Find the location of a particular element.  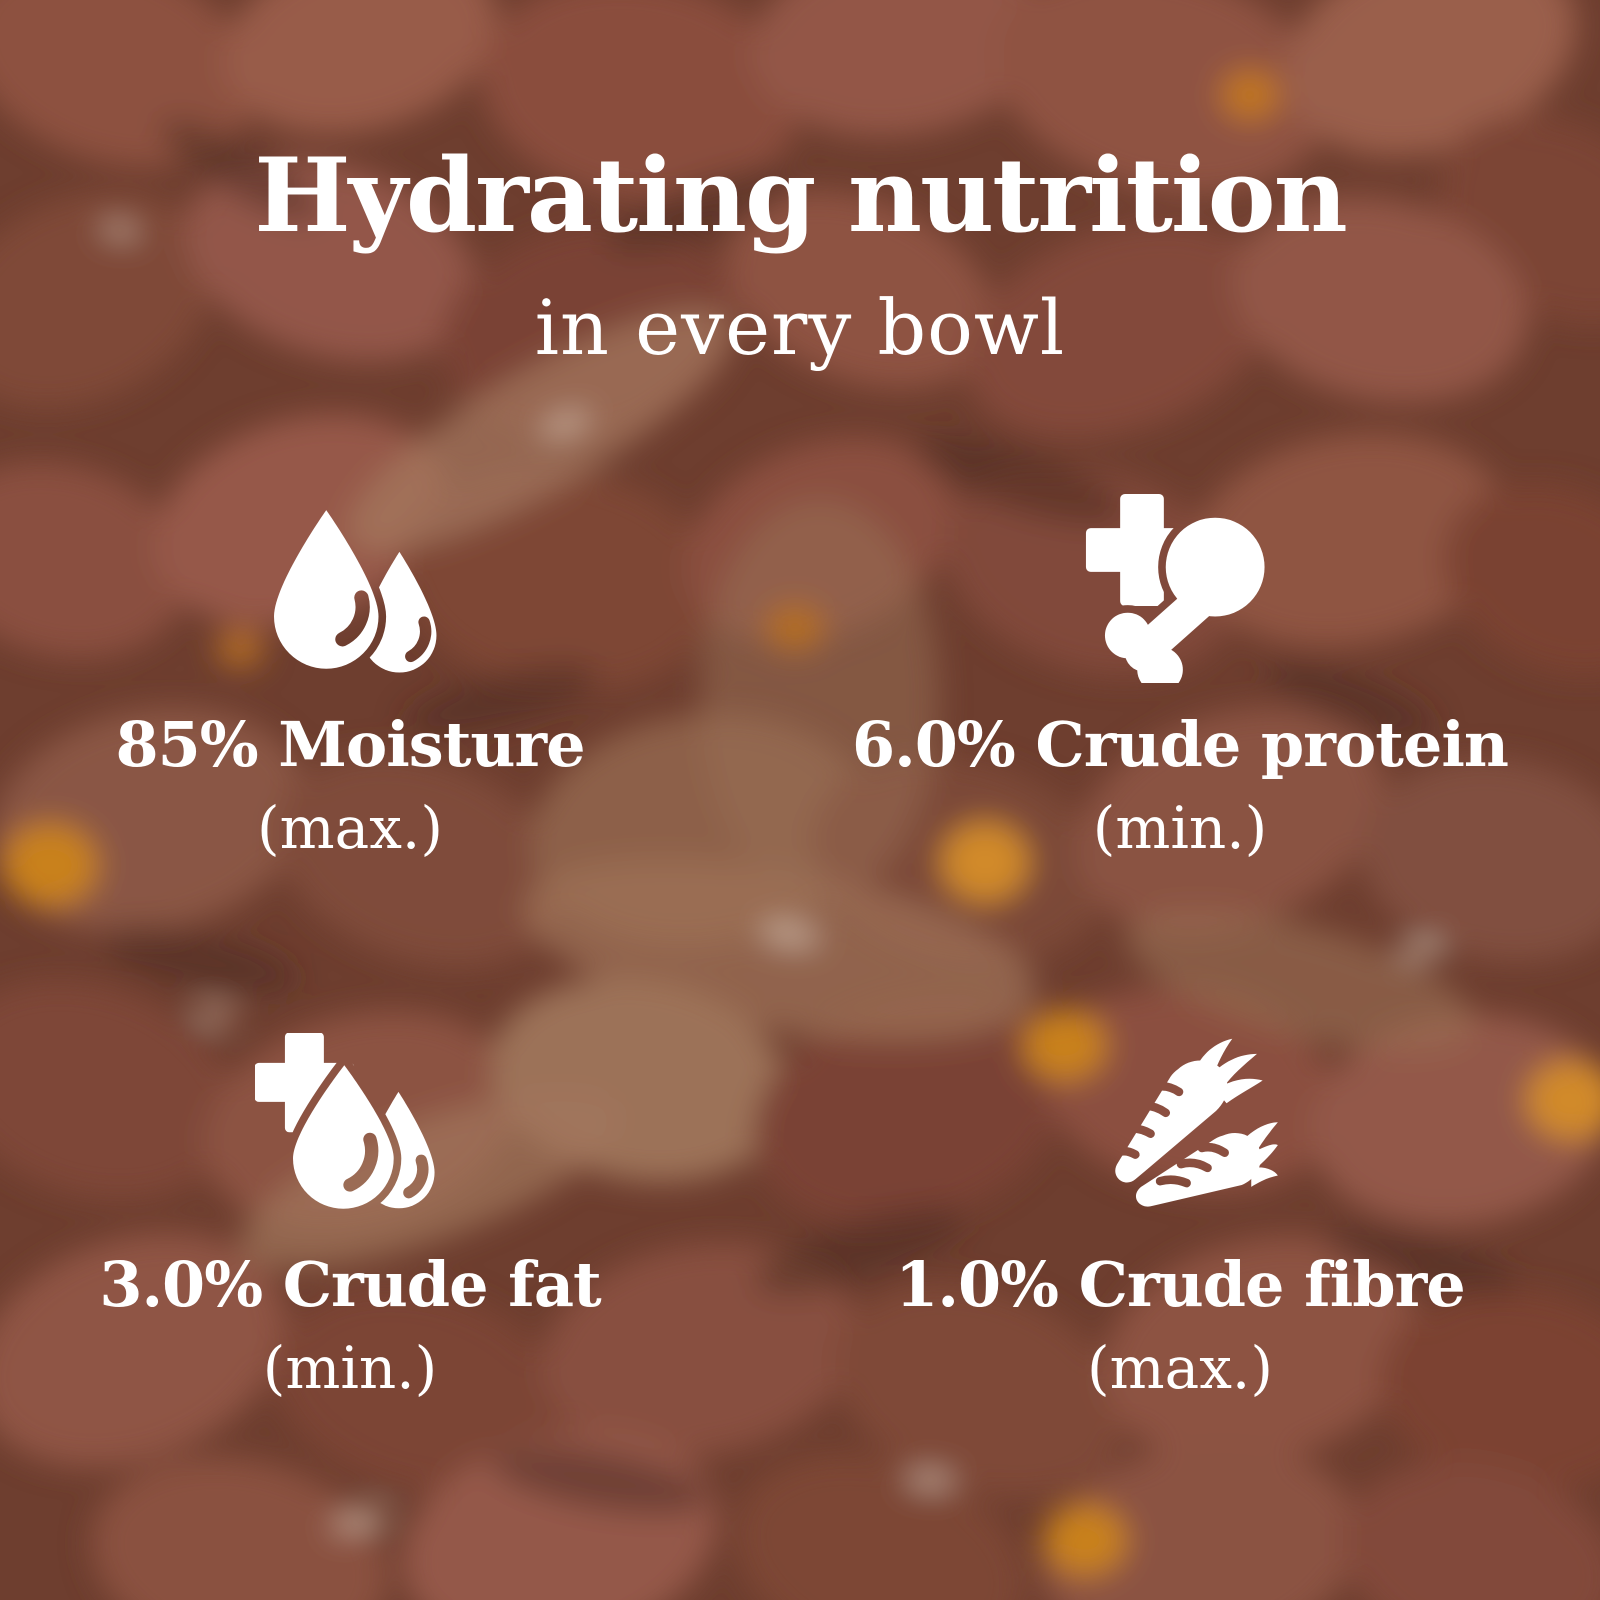

stat-fibre-label: Crude fibre is located at coordinates (1272, 1284).